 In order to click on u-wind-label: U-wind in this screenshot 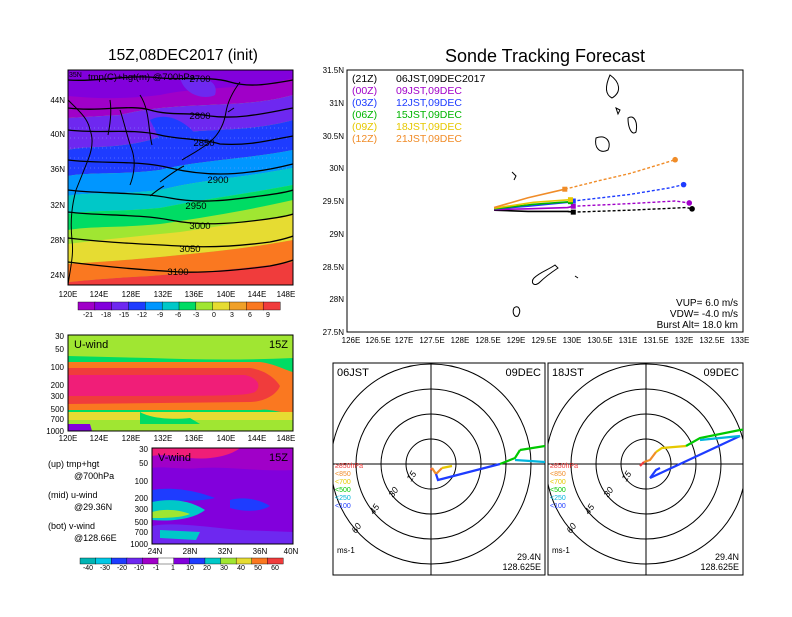, I will do `click(91, 345)`.